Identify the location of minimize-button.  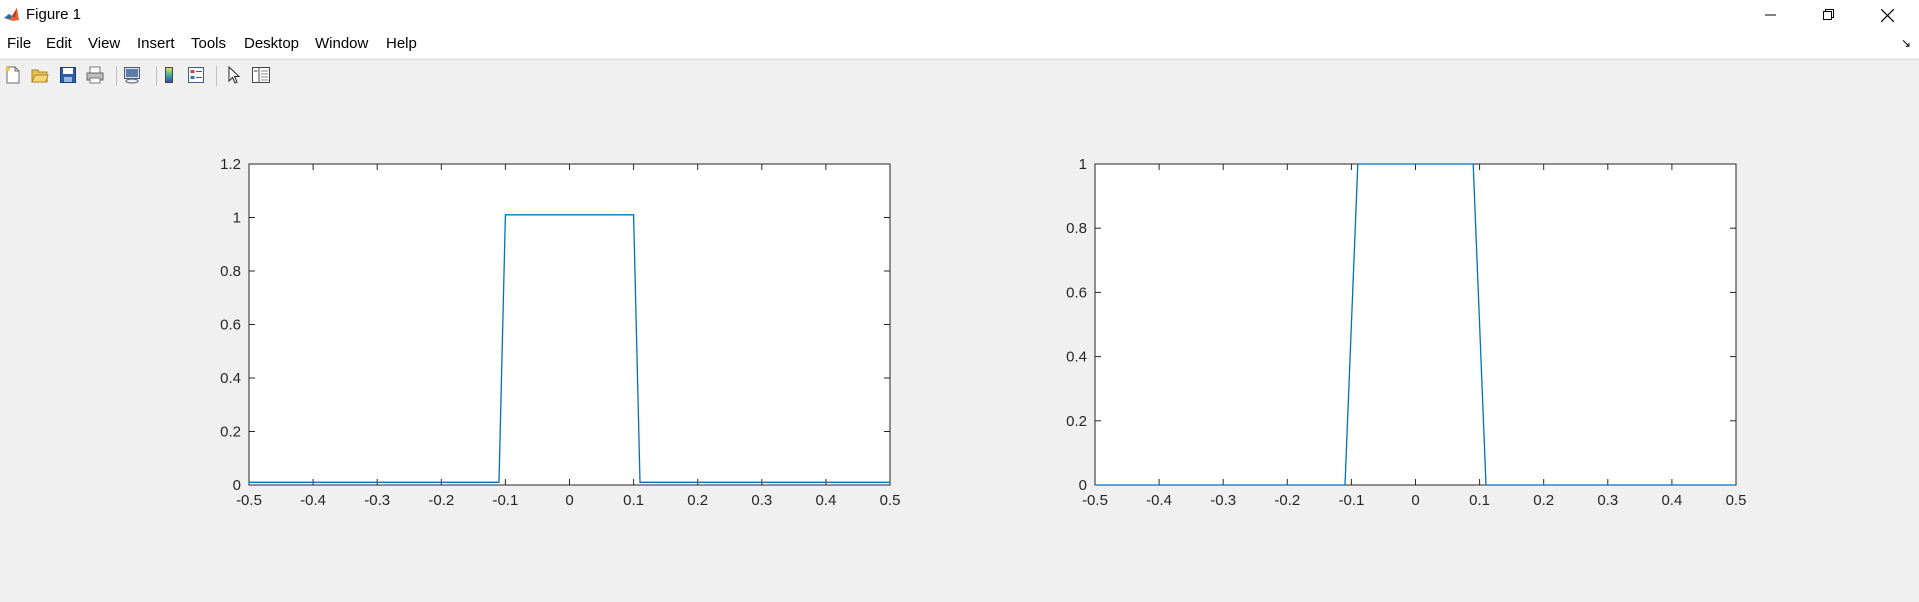
(1771, 15).